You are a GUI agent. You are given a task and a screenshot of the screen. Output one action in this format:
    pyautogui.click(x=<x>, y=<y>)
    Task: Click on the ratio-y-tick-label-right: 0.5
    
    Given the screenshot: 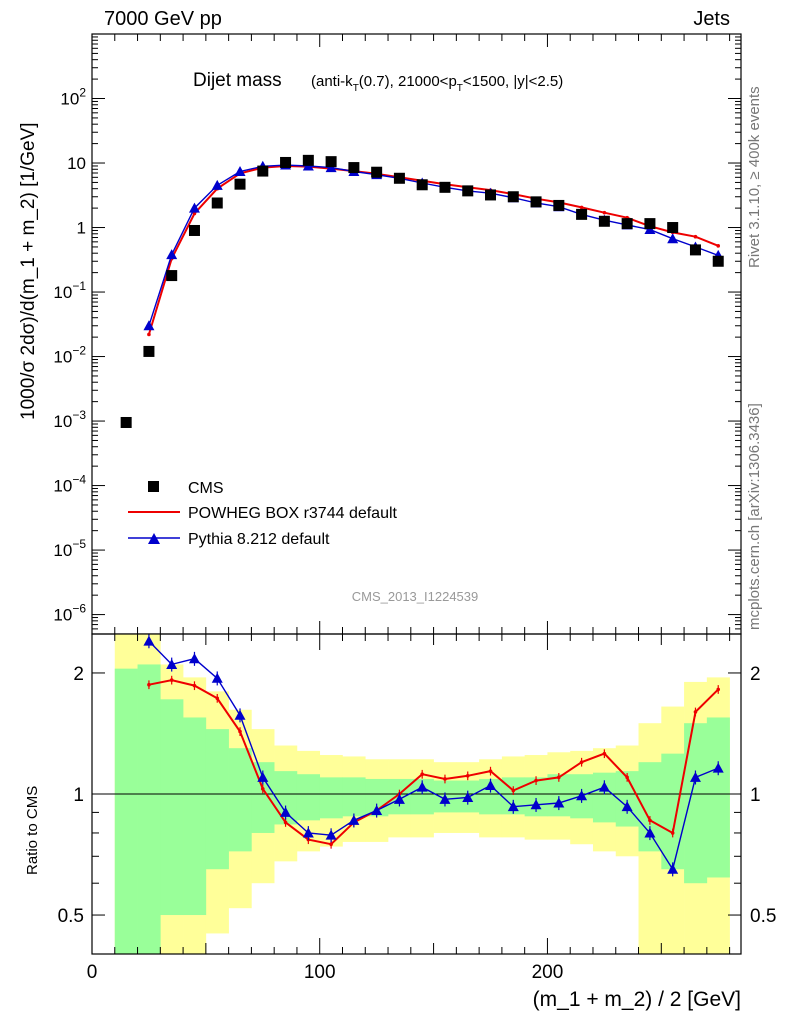 What is the action you would take?
    pyautogui.click(x=763, y=916)
    